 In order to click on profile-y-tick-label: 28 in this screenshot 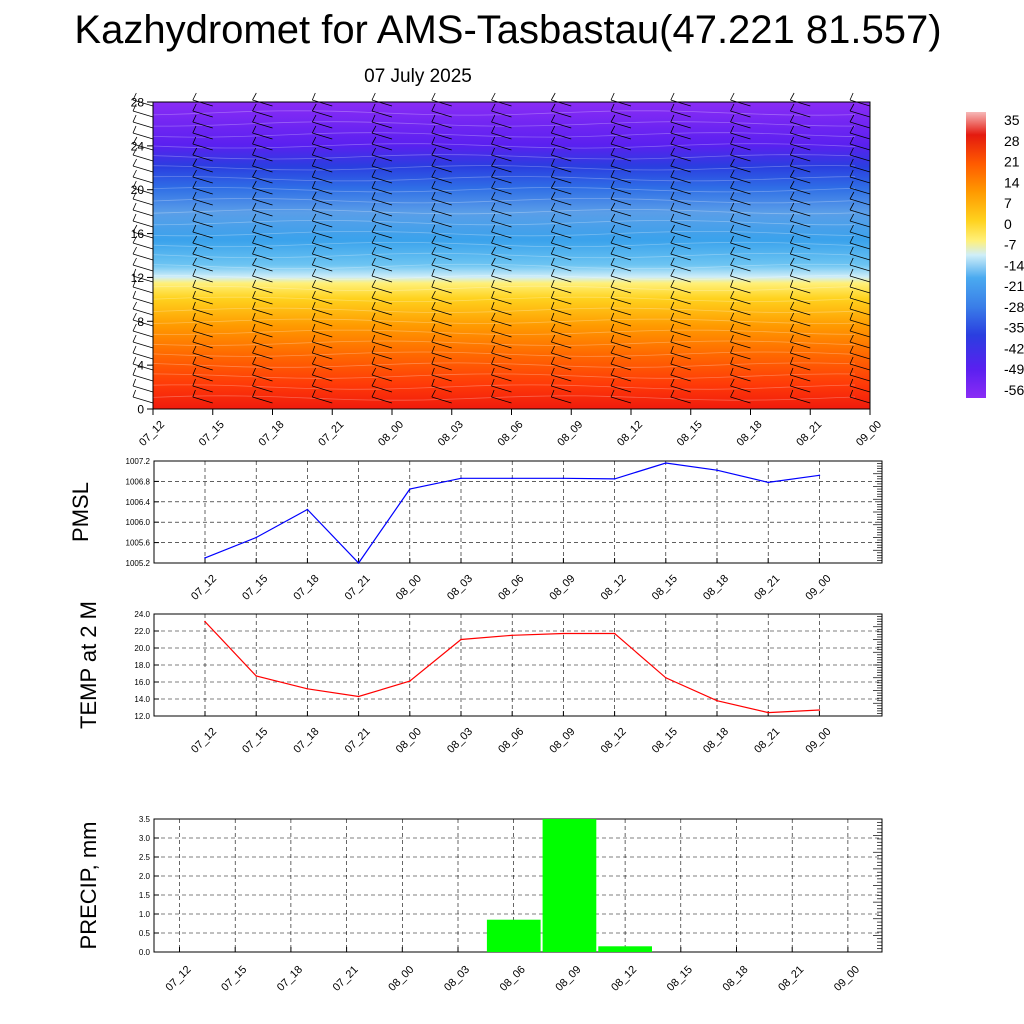, I will do `click(138, 103)`.